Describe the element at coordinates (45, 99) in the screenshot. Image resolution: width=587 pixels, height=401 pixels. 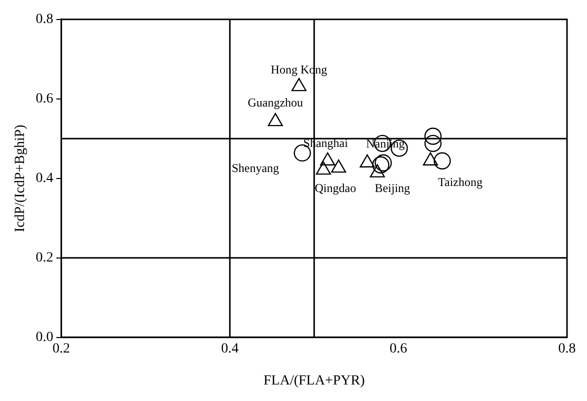
I see `y-tick-label: 0.6` at that location.